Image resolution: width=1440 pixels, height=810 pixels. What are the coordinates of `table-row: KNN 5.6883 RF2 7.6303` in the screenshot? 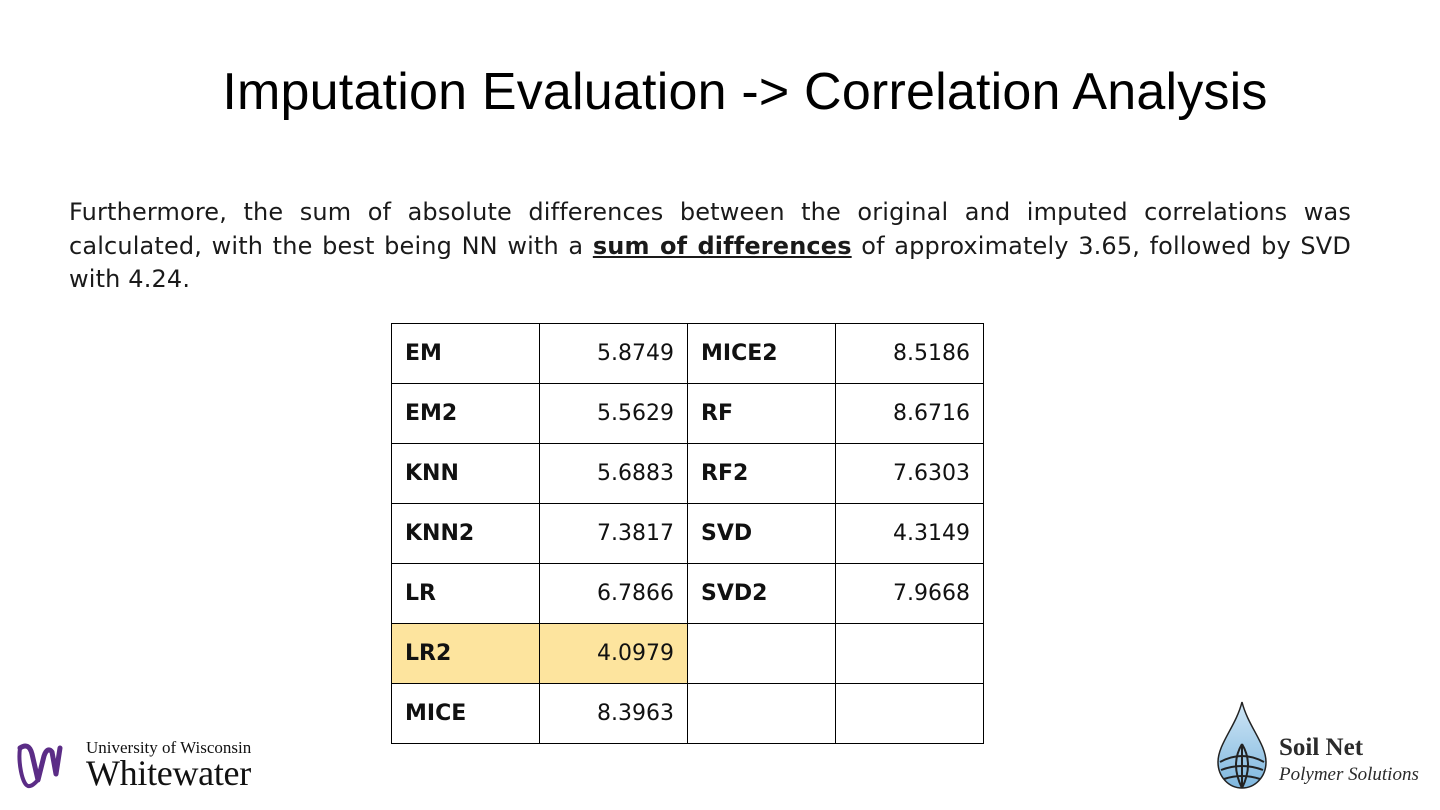 It's located at (687, 473).